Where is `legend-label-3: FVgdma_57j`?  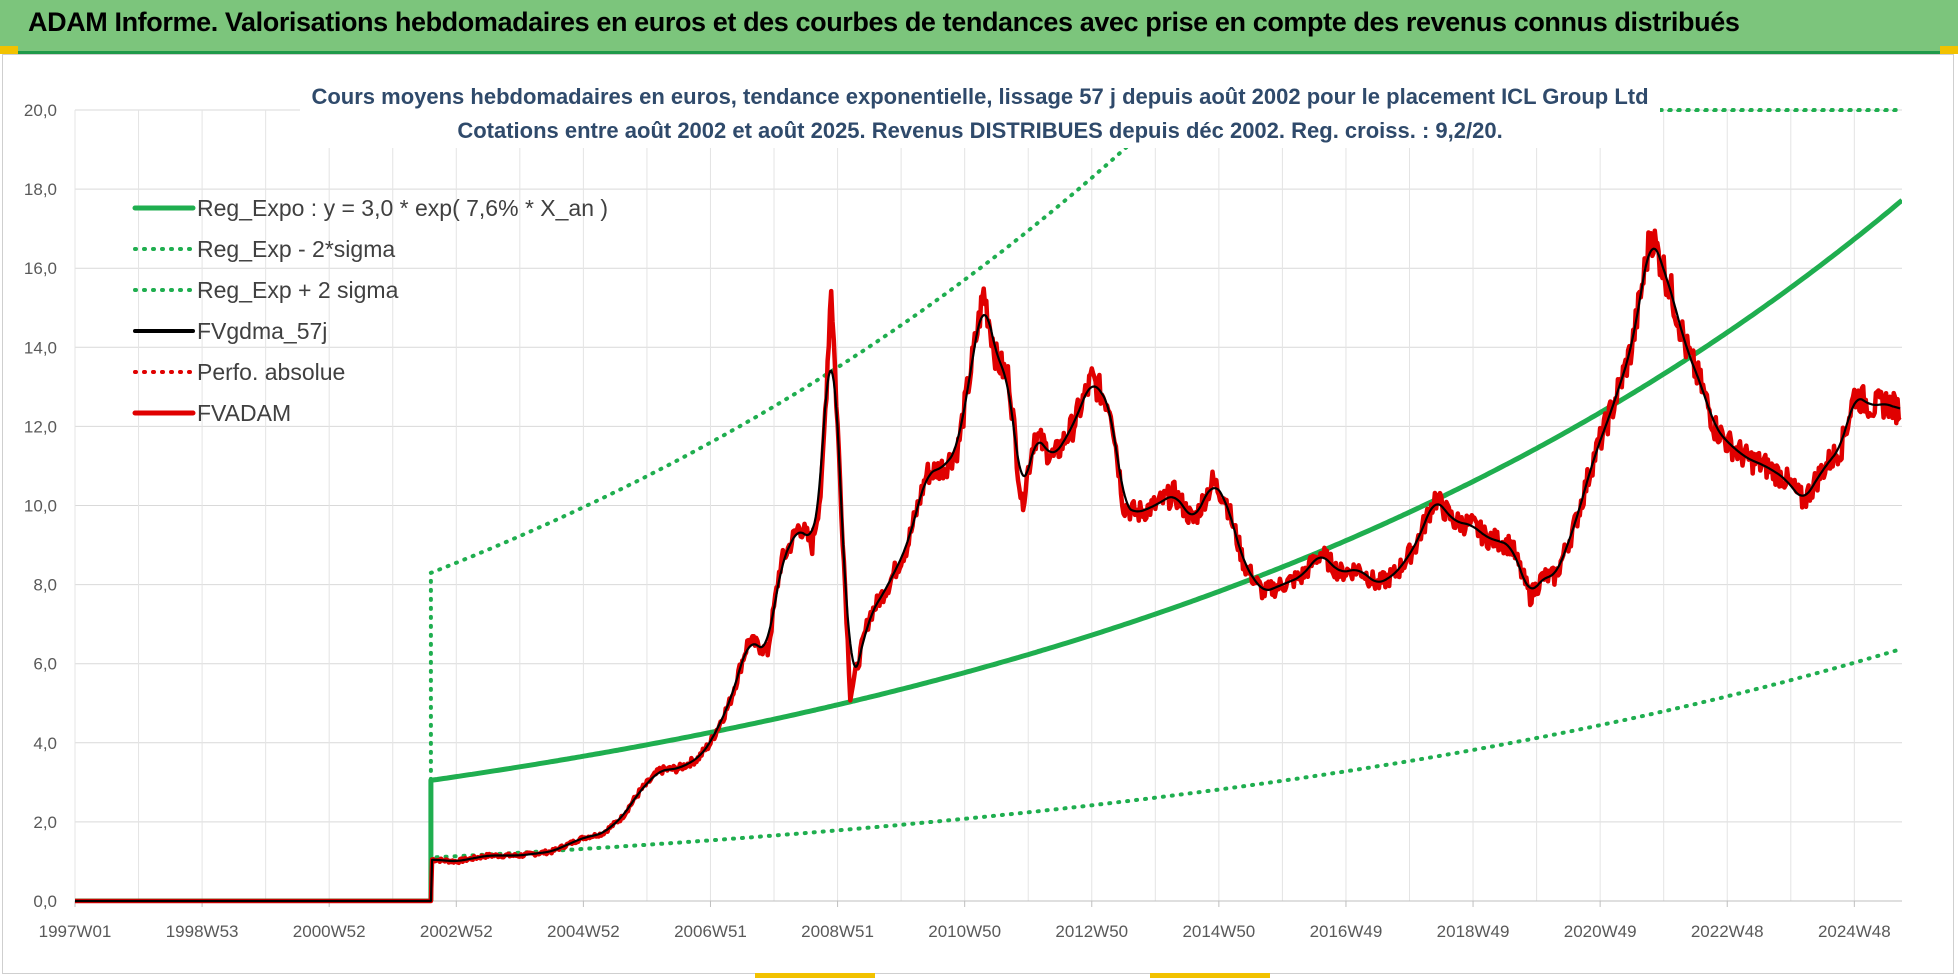
legend-label-3: FVgdma_57j is located at coordinates (262, 331).